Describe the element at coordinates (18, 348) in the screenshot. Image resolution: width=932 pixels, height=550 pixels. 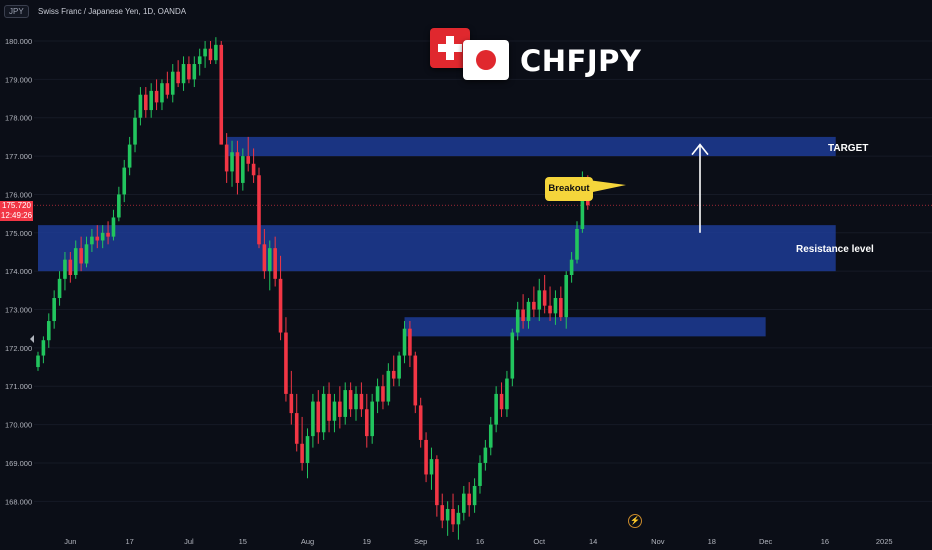
I see `y-tick-label: 172.000` at that location.